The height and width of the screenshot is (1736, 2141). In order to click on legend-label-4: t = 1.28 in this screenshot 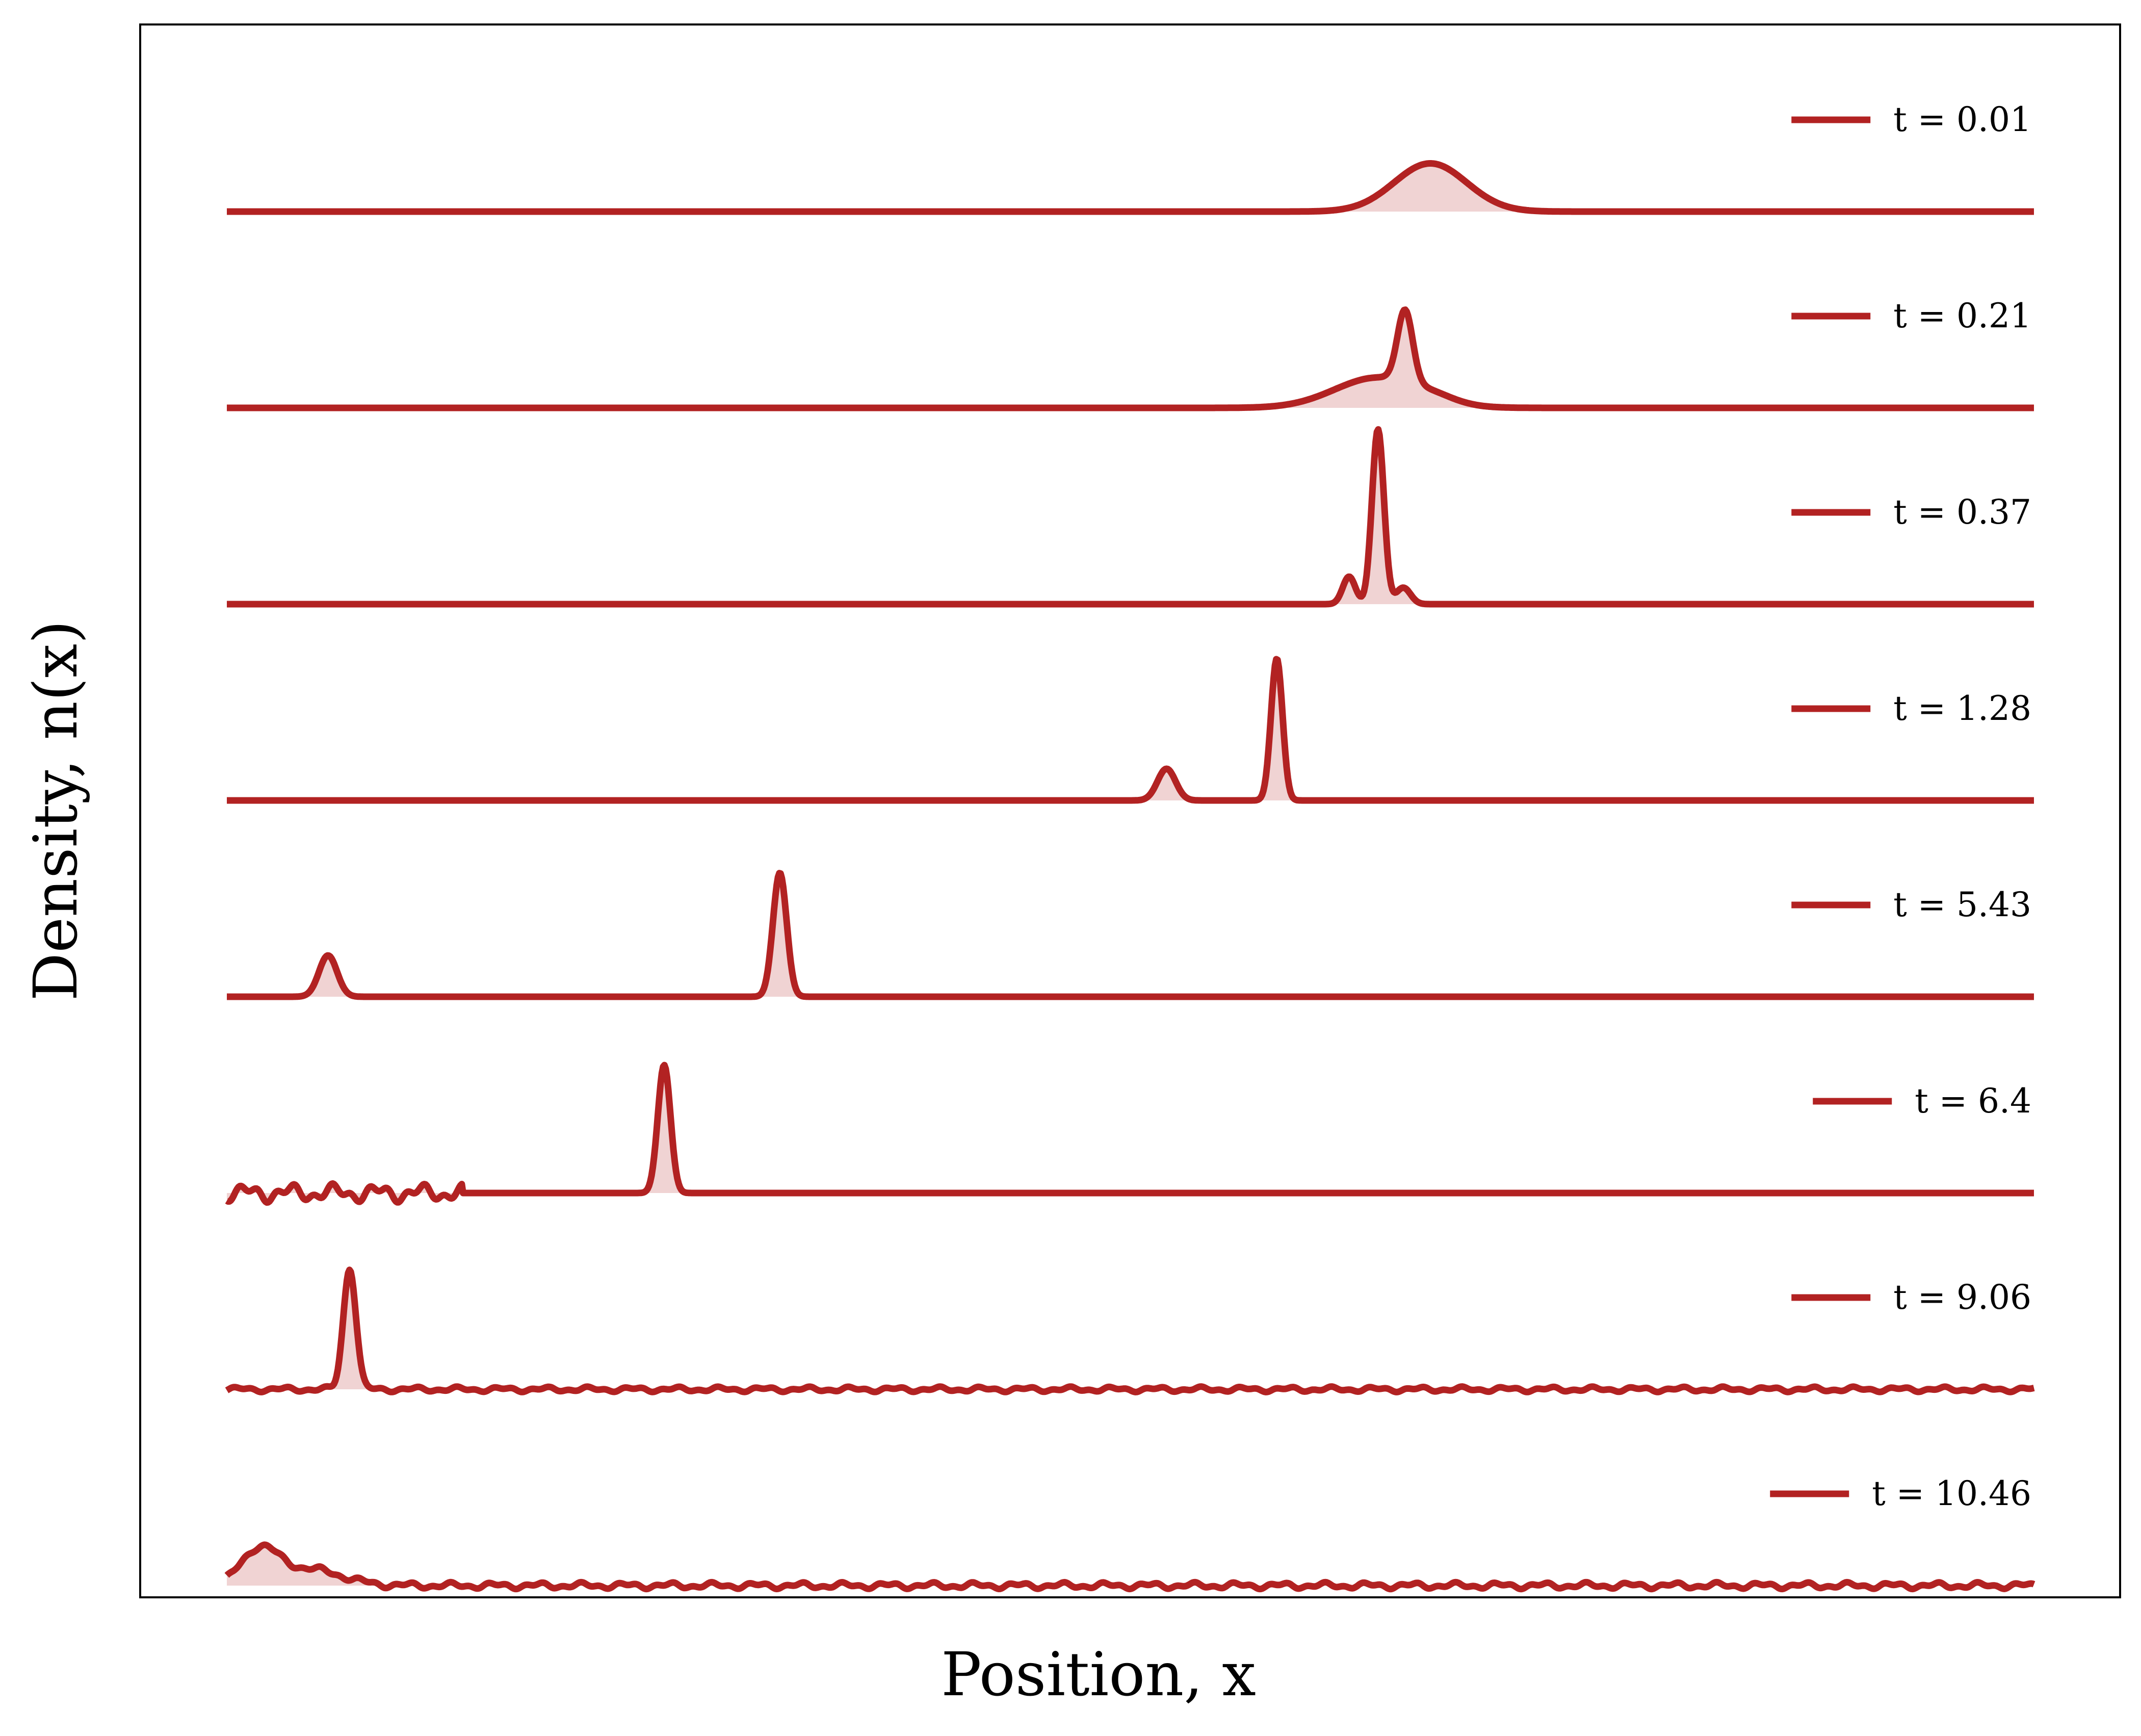, I will do `click(1962, 708)`.